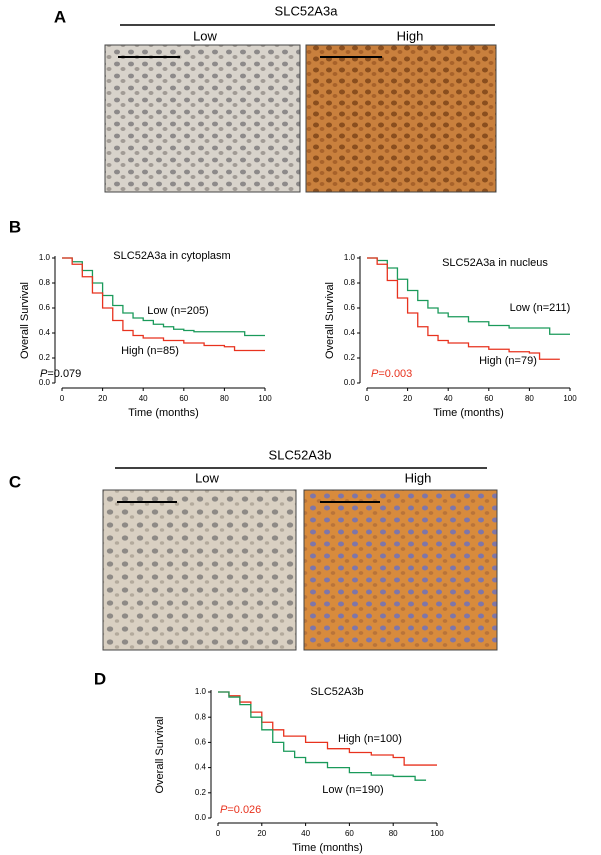 This screenshot has width=601, height=855. Describe the element at coordinates (336, 692) in the screenshot. I see `chart-title: SLC52A3b` at that location.